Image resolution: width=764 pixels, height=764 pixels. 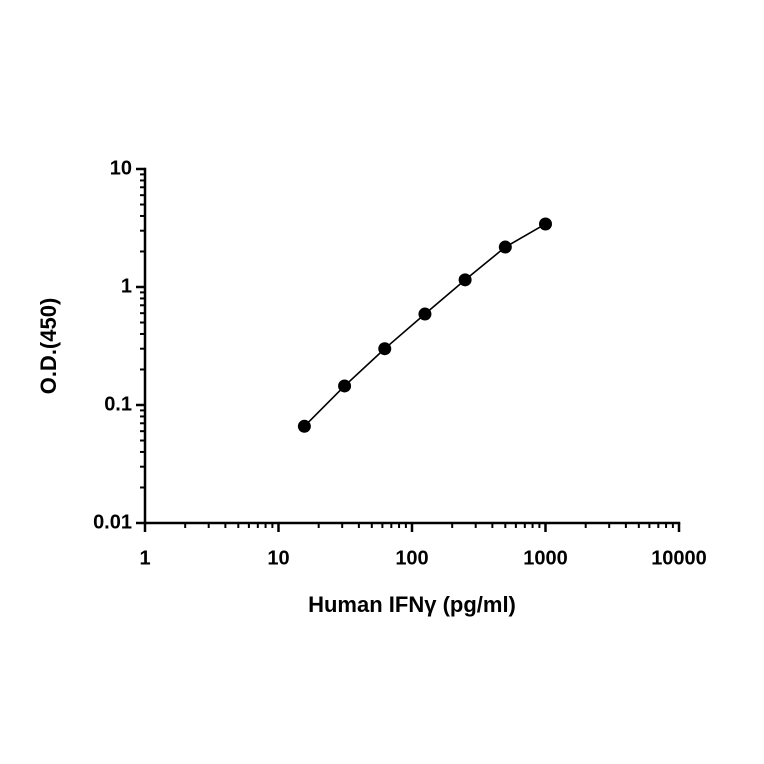 I want to click on y-tick-label: 10, so click(x=121, y=168).